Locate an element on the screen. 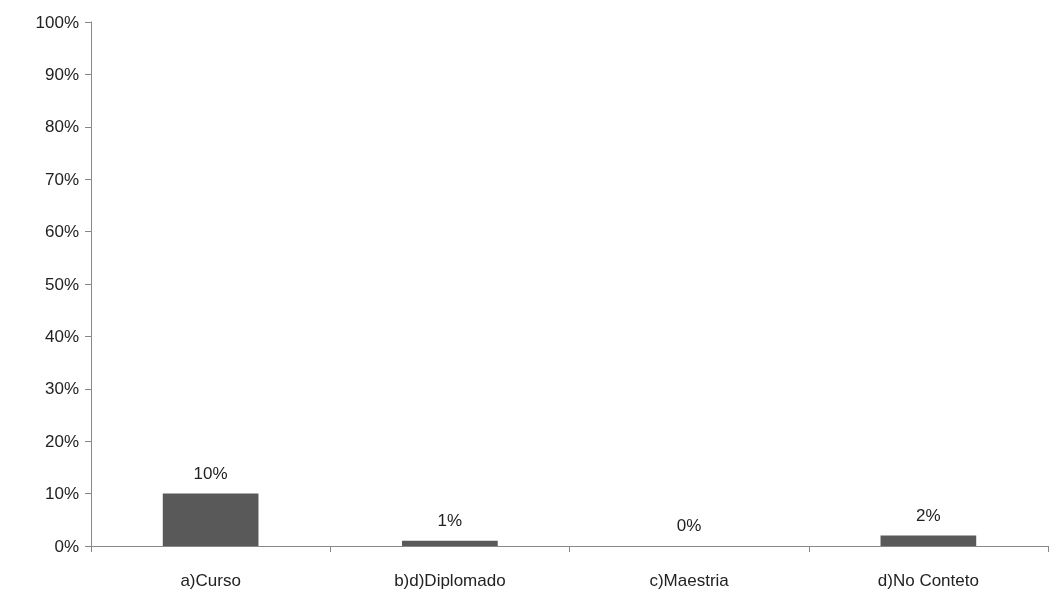 The height and width of the screenshot is (600, 1052). y-tick-label: 70% is located at coordinates (61, 179).